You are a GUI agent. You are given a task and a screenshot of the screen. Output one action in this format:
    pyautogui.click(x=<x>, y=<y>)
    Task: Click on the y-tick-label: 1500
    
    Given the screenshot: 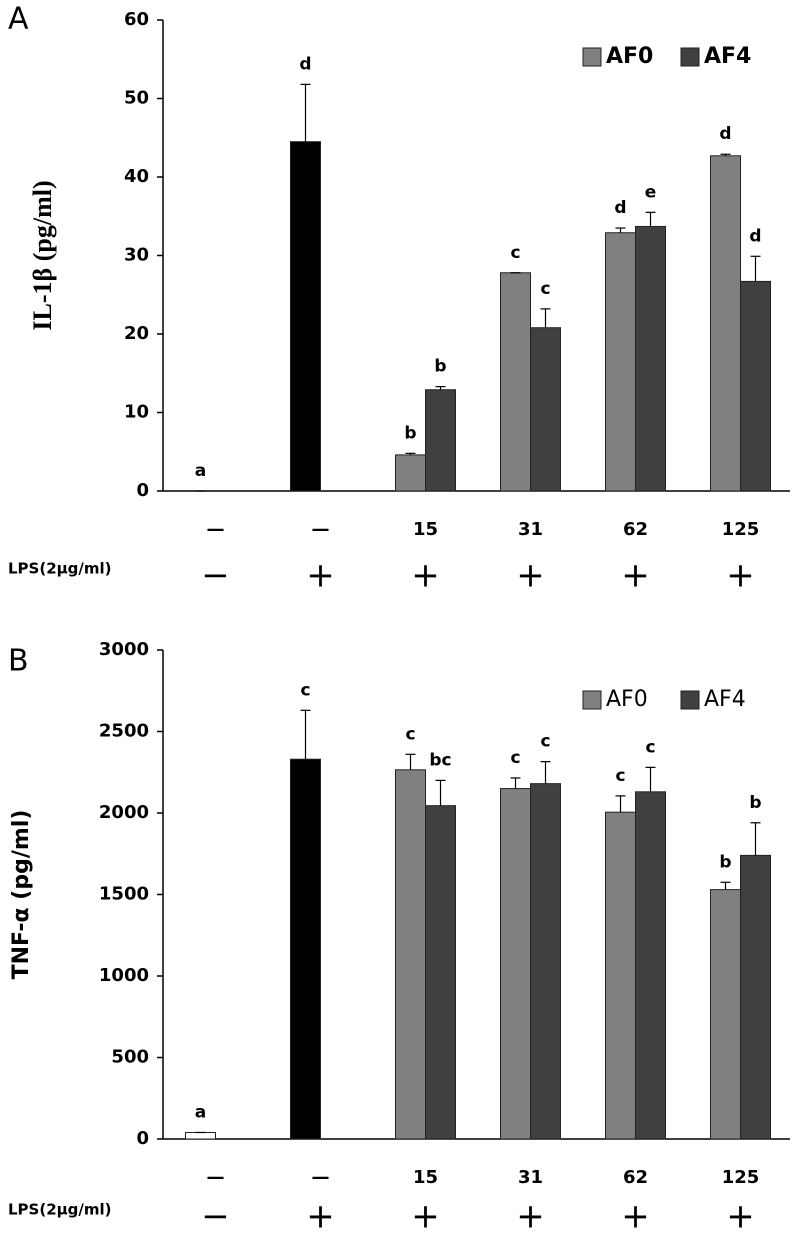 What is the action you would take?
    pyautogui.click(x=124, y=894)
    